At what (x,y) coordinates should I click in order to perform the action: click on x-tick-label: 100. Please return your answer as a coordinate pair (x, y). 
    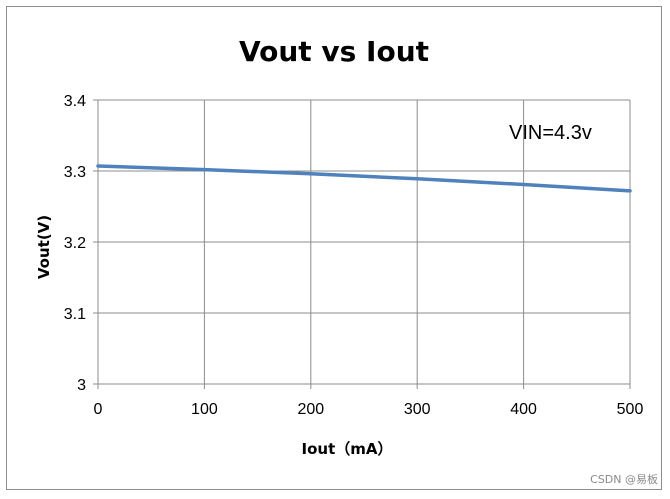
    Looking at the image, I should click on (204, 409).